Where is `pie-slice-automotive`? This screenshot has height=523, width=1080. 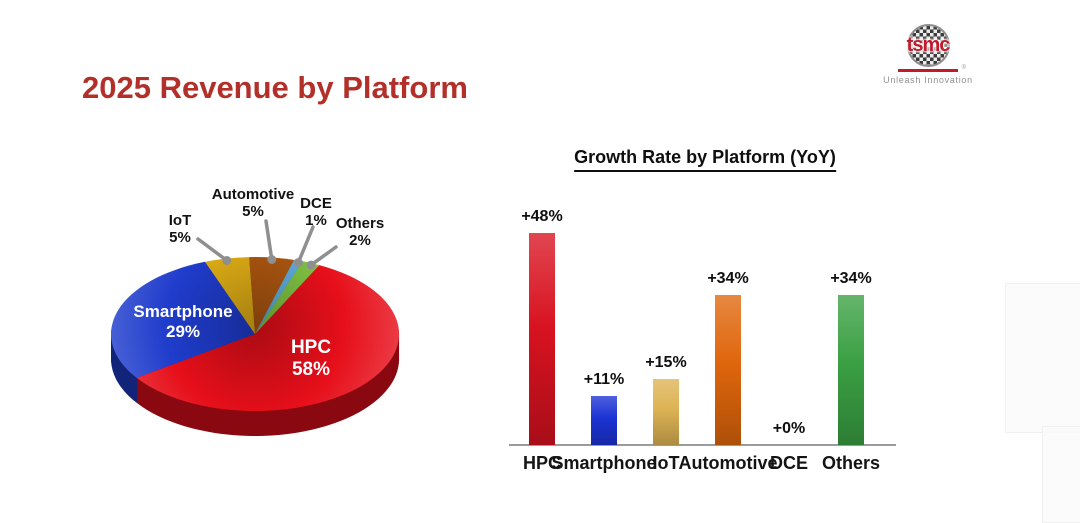
pie-slice-automotive is located at coordinates (271, 295).